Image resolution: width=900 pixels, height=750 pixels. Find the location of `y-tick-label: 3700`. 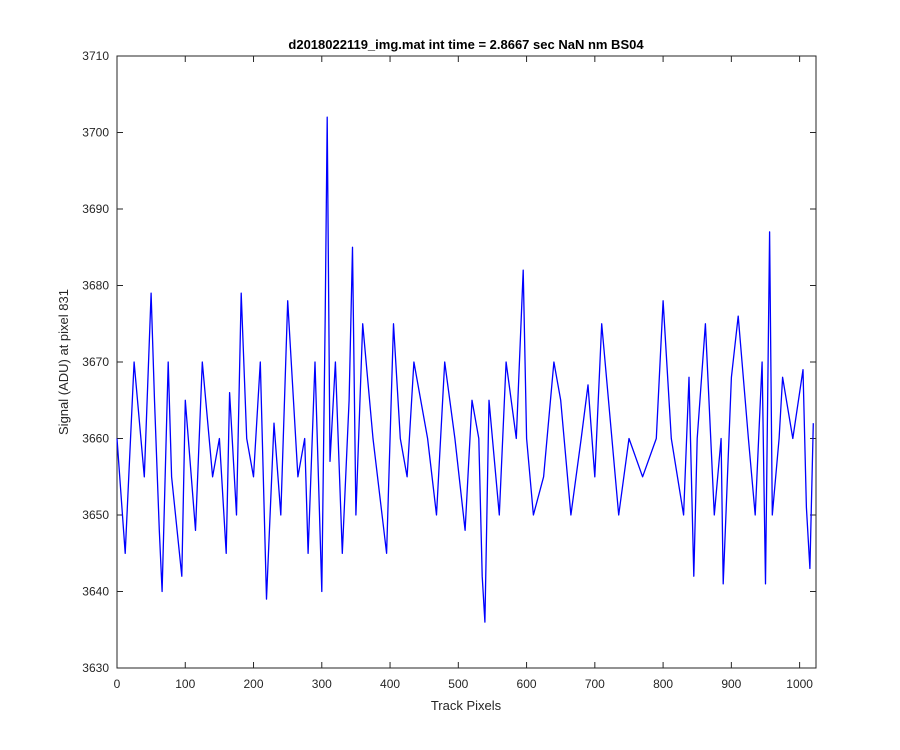

y-tick-label: 3700 is located at coordinates (95, 133).